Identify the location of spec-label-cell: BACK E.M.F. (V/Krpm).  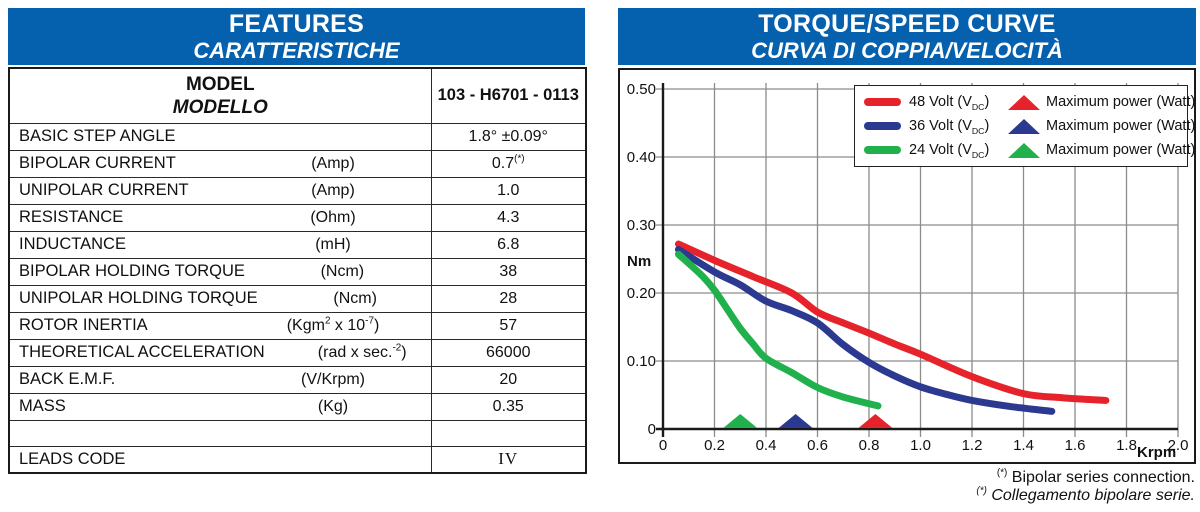
(220, 379).